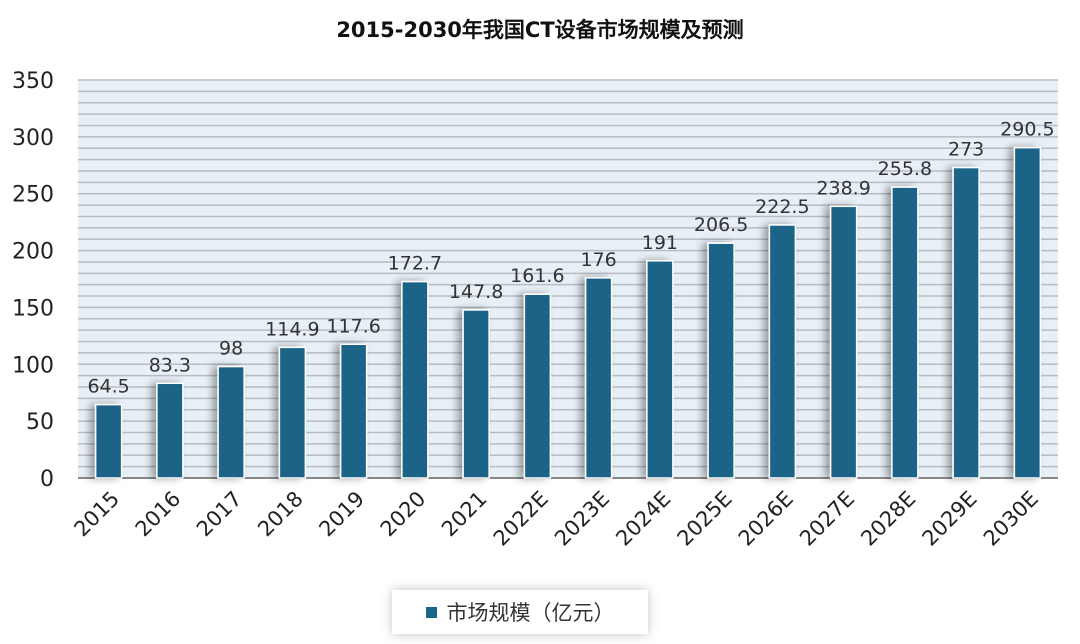  Describe the element at coordinates (888, 519) in the screenshot. I see `x-tick-label: 2028E` at that location.